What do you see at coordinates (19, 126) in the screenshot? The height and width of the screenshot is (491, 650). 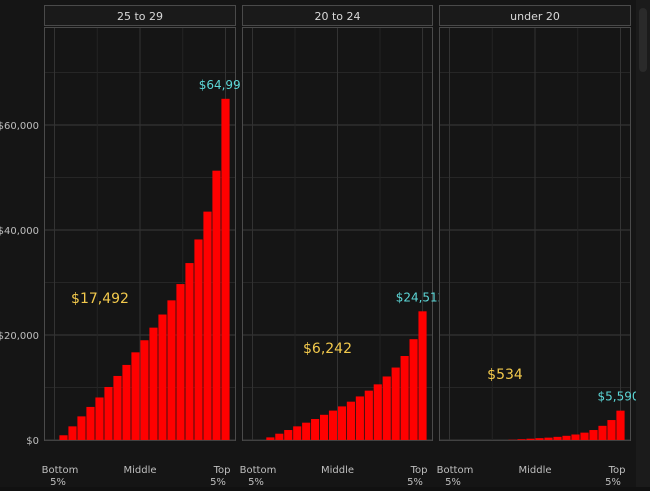 I see `y-tick-label: $60,000` at bounding box center [19, 126].